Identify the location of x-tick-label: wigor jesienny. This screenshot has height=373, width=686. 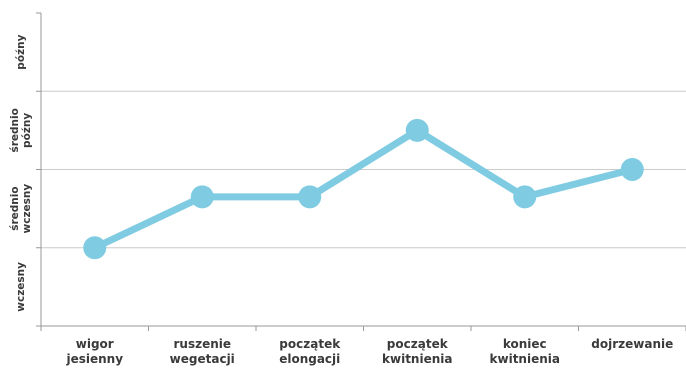
(94, 351).